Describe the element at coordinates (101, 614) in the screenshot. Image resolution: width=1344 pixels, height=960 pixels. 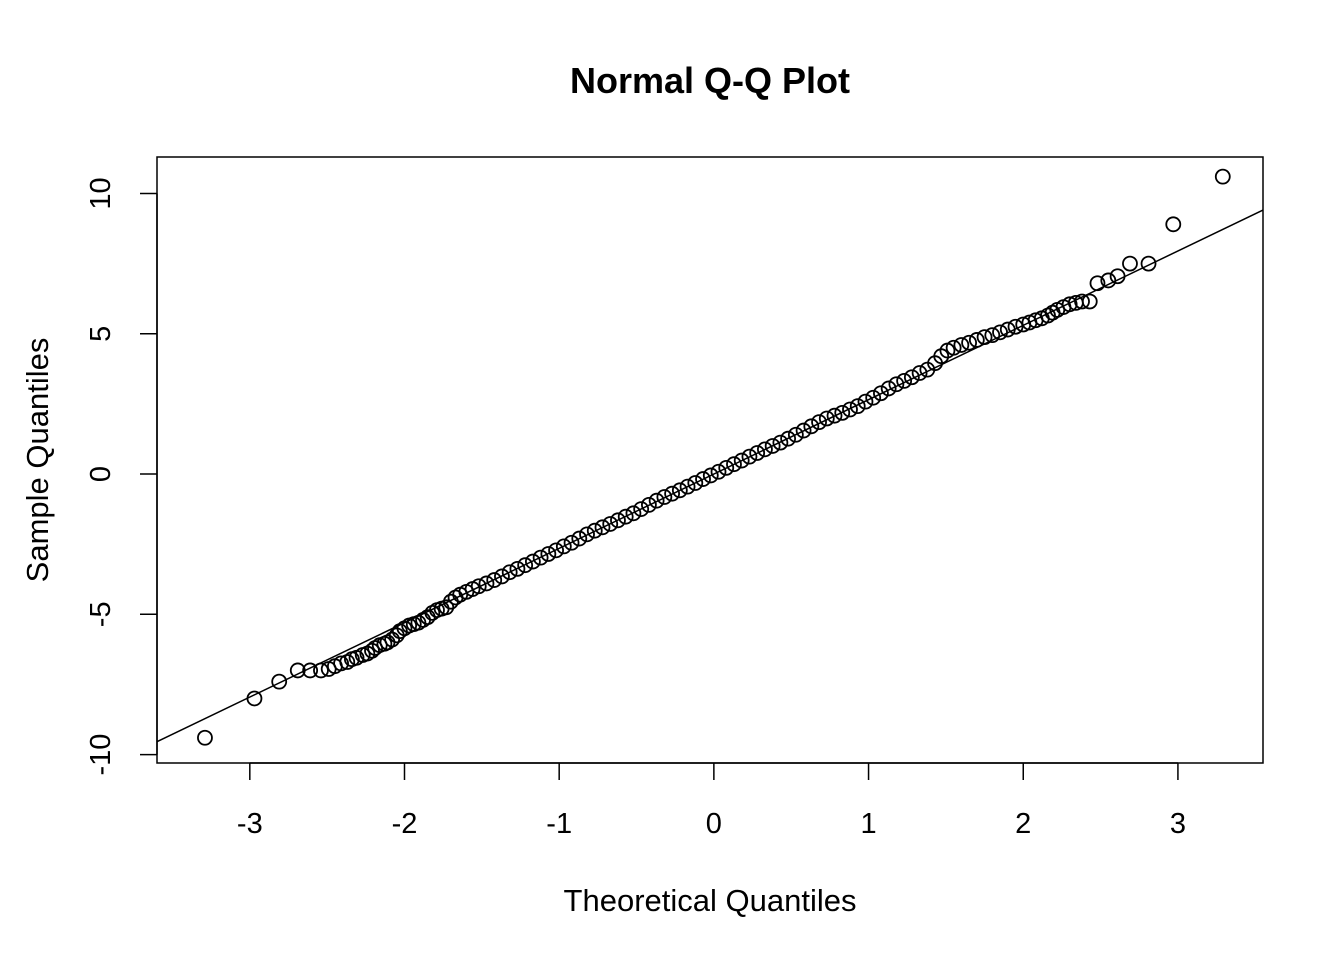
I see `y-tick-label: -5` at that location.